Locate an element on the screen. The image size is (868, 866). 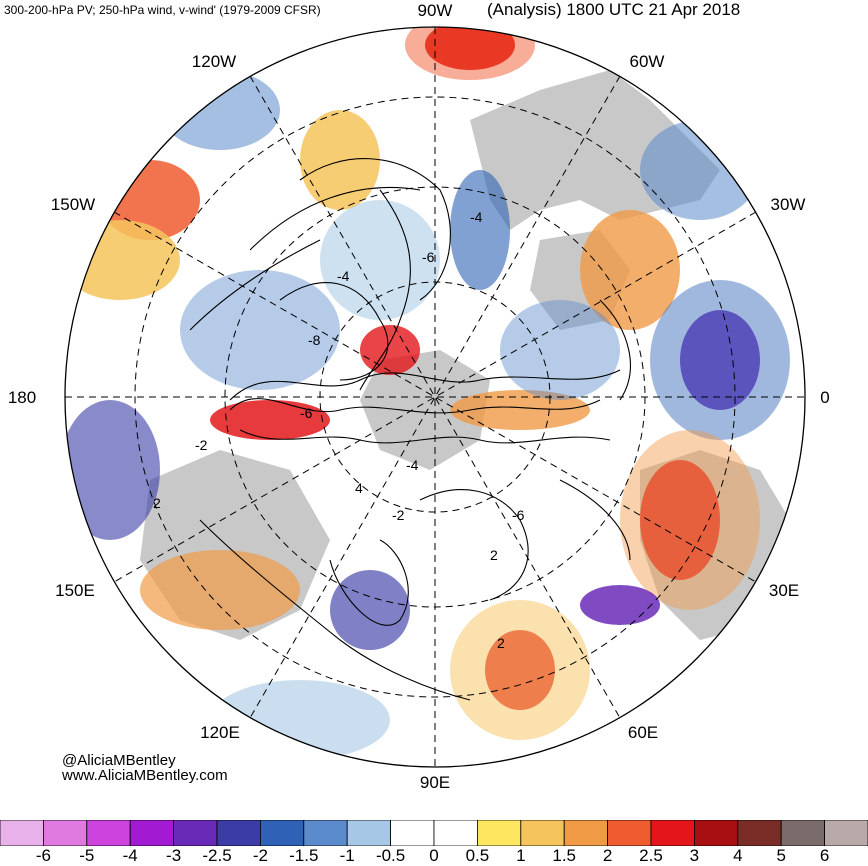
colorbar-tick-label: 3 is located at coordinates (694, 855).